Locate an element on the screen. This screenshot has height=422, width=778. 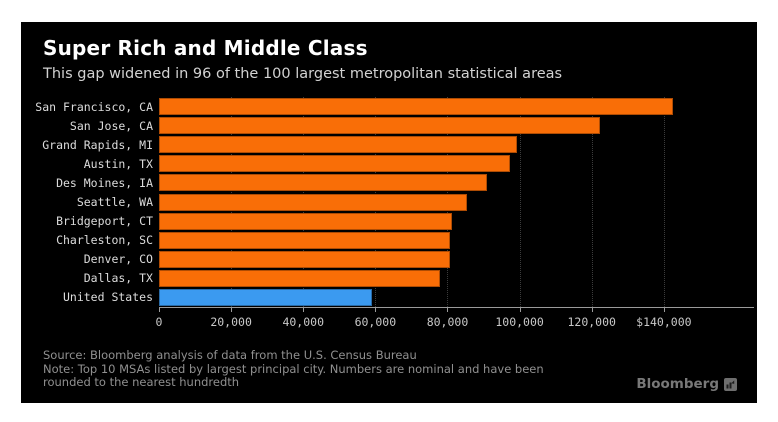
category-label: United States is located at coordinates (107, 297).